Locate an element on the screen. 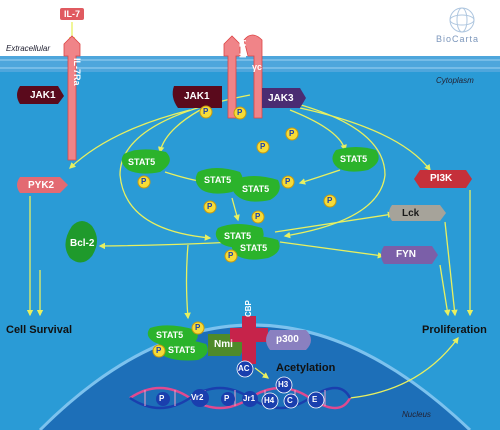 This screenshot has width=500, height=430. pyk2-shape is located at coordinates (42, 185).